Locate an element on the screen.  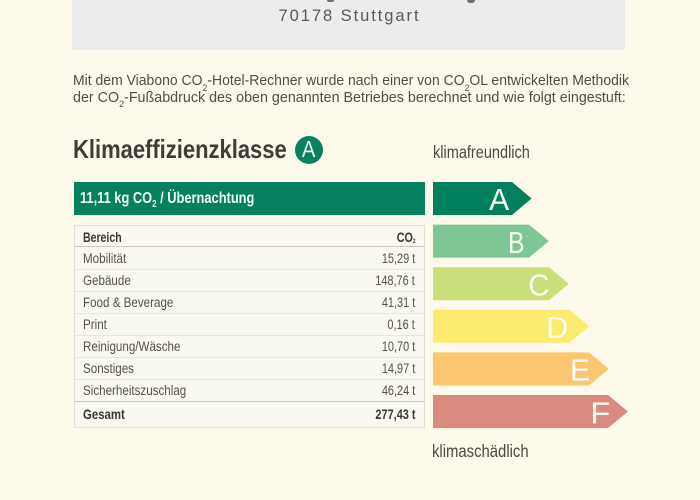
svg-text: D is located at coordinates (557, 327).